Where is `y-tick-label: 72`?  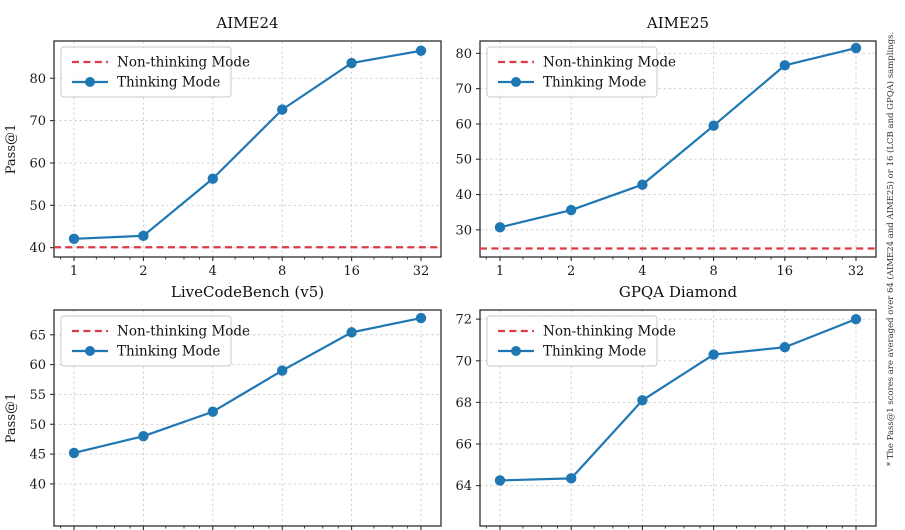
y-tick-label: 72 is located at coordinates (463, 320).